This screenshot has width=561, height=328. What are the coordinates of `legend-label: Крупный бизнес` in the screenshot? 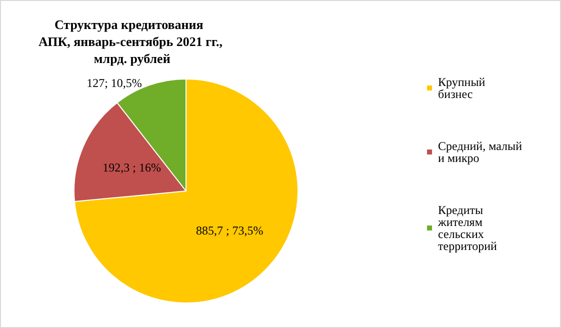 It's located at (465, 88).